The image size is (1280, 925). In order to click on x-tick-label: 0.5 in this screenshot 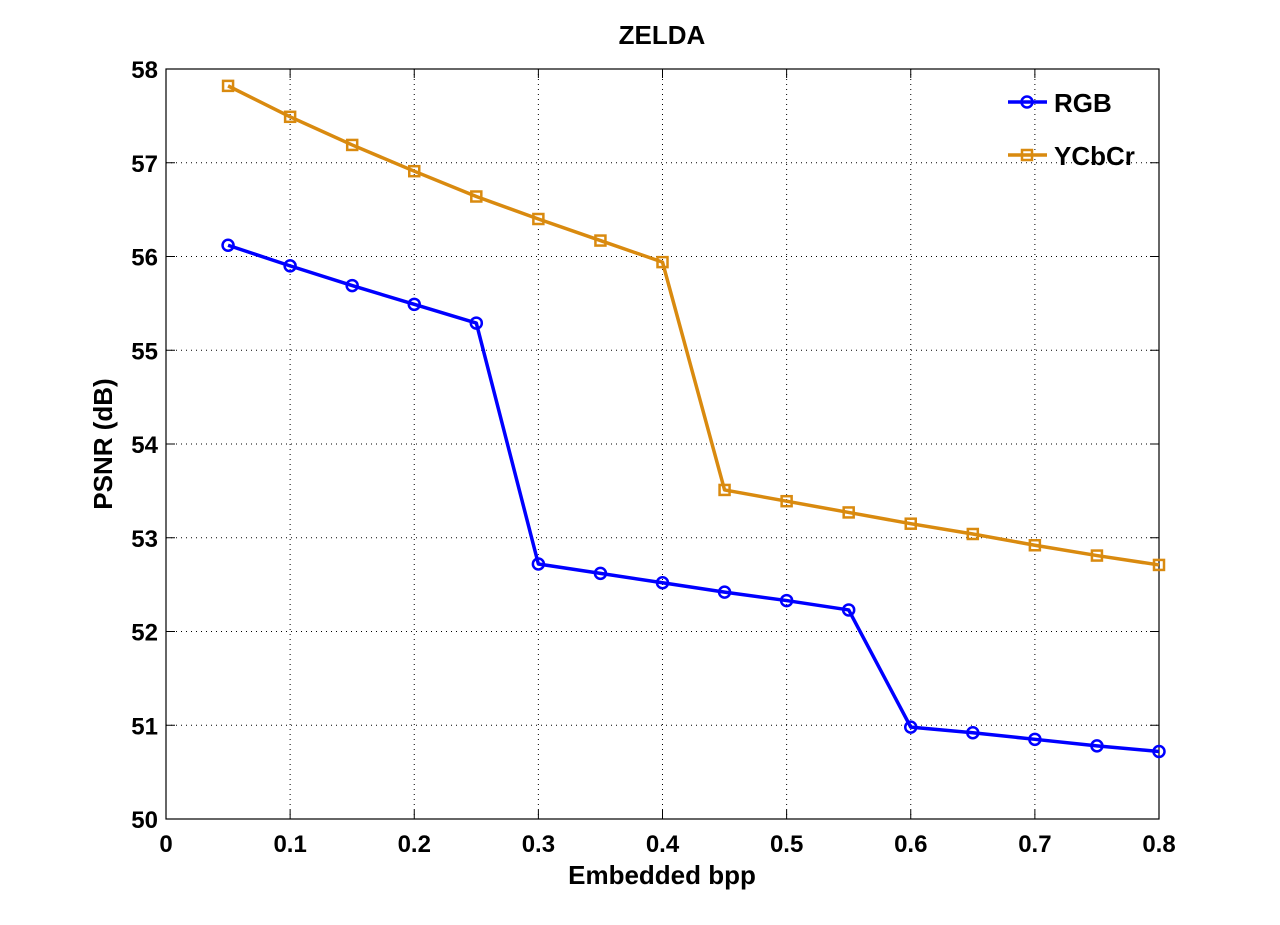, I will do `click(786, 844)`.